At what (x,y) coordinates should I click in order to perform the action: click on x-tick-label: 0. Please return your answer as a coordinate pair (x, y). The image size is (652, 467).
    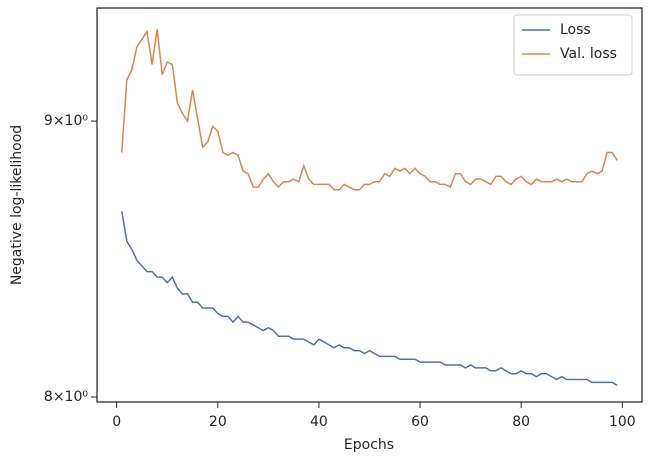
    Looking at the image, I should click on (116, 422).